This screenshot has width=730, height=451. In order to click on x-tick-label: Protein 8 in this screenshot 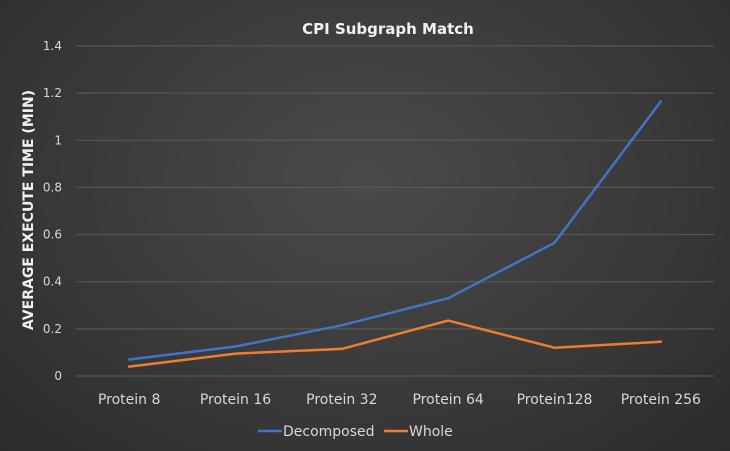, I will do `click(129, 400)`.